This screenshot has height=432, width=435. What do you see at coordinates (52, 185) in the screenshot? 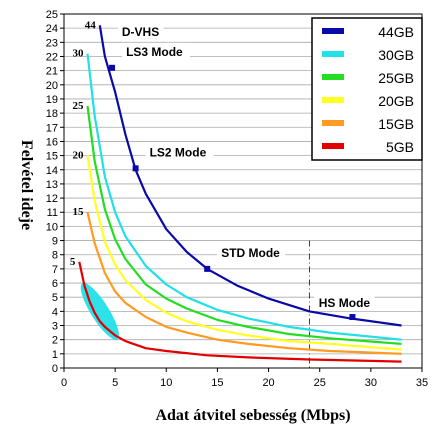
I see `y-tick-label: 13` at bounding box center [52, 185].